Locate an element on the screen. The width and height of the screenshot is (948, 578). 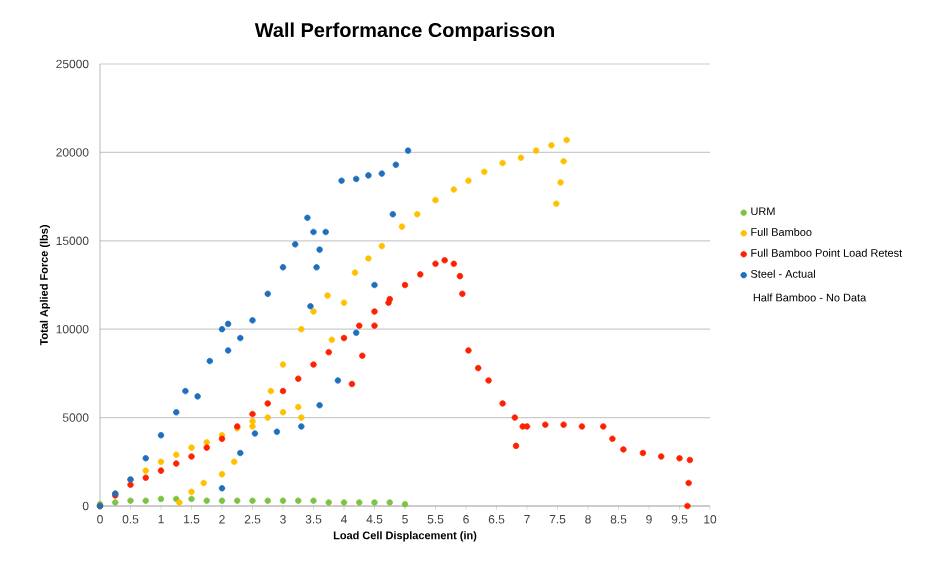
chart-title: Wall Performance Comparisson is located at coordinates (404, 32).